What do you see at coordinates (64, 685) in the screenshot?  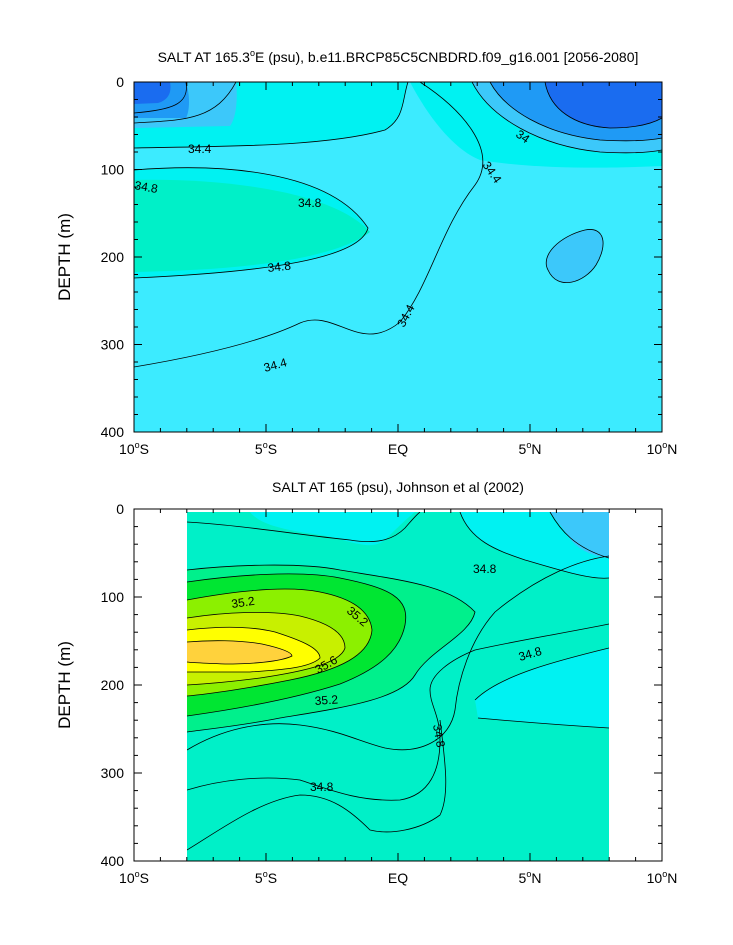 I see `panel-2-ylabel: DEPTH (m)` at bounding box center [64, 685].